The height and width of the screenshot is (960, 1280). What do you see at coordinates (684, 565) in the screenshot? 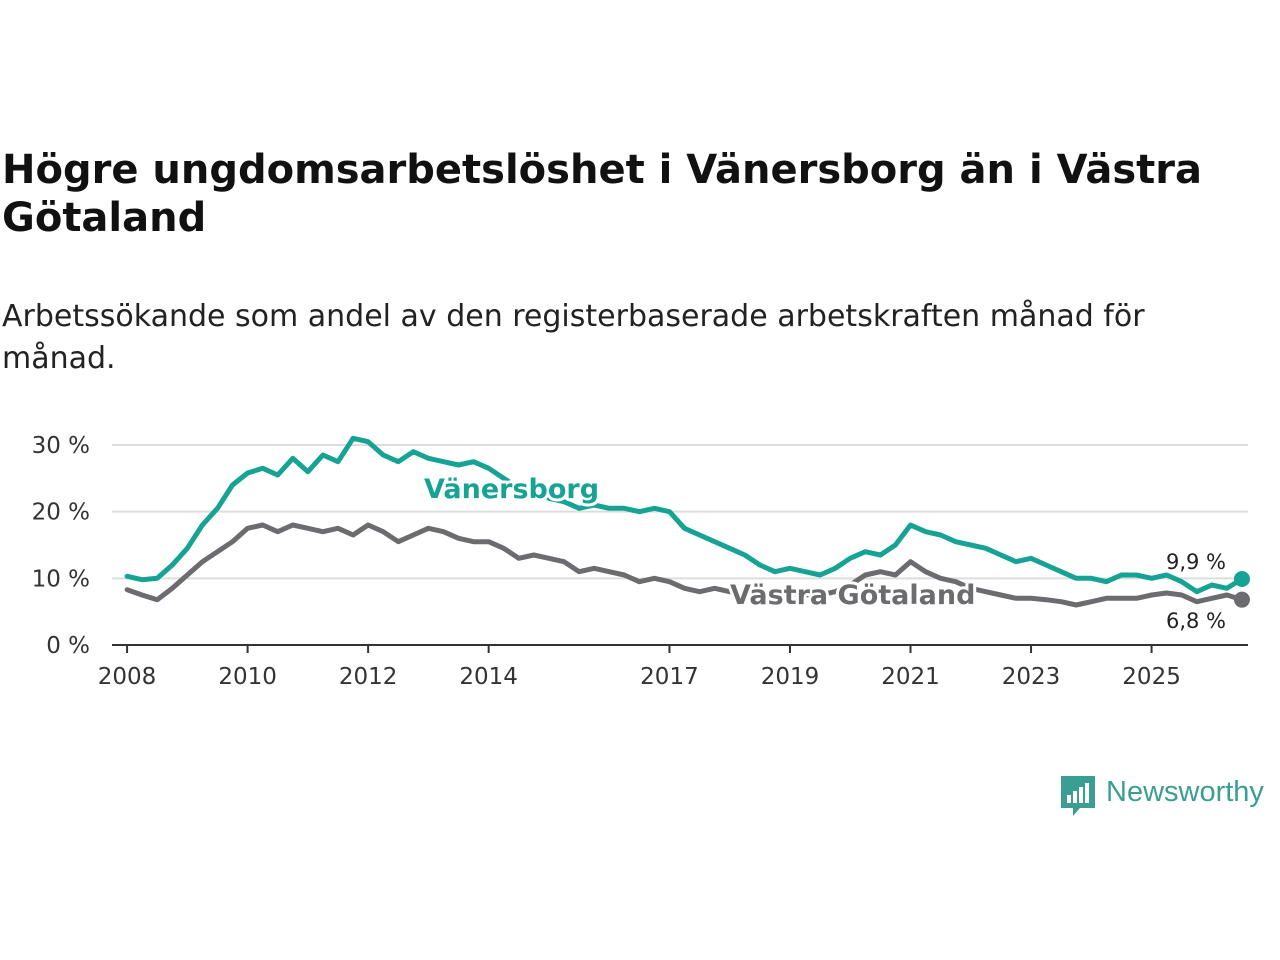
I see `series-line-vastra-gotaland` at bounding box center [684, 565].